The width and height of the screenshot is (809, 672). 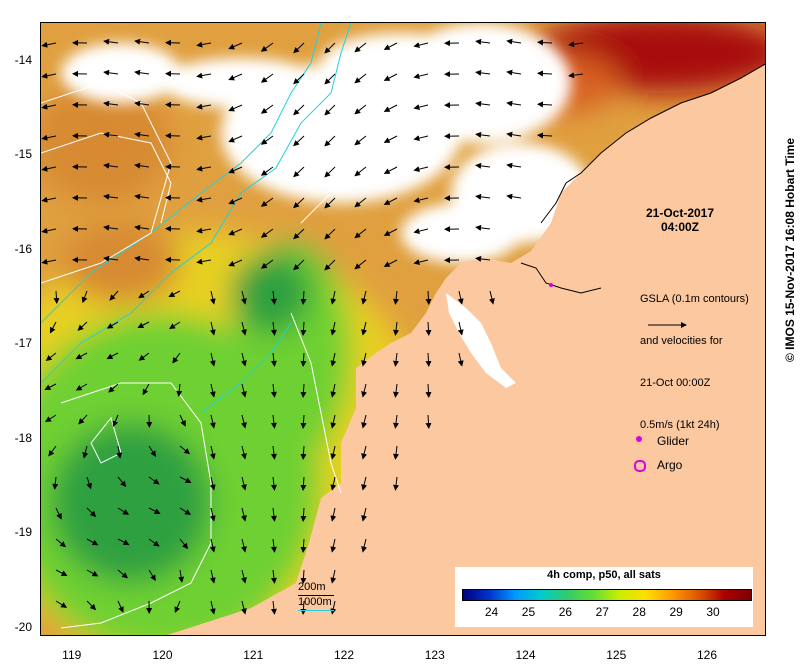 I want to click on lat-tick-label: -19, so click(x=23, y=532).